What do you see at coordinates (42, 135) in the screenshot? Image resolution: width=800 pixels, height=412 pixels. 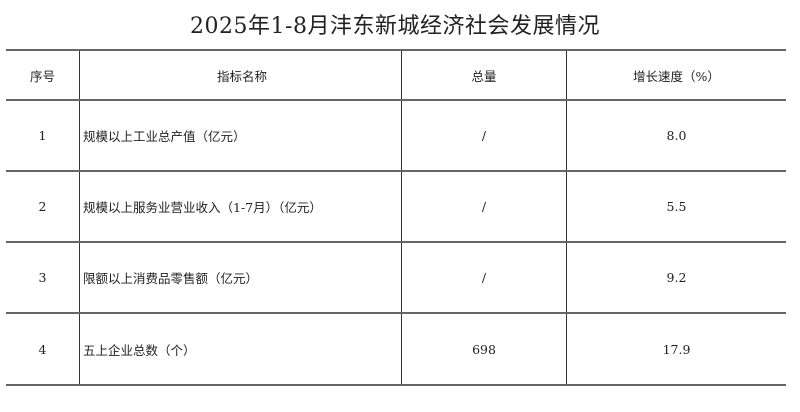 I see `cell-no: 1` at bounding box center [42, 135].